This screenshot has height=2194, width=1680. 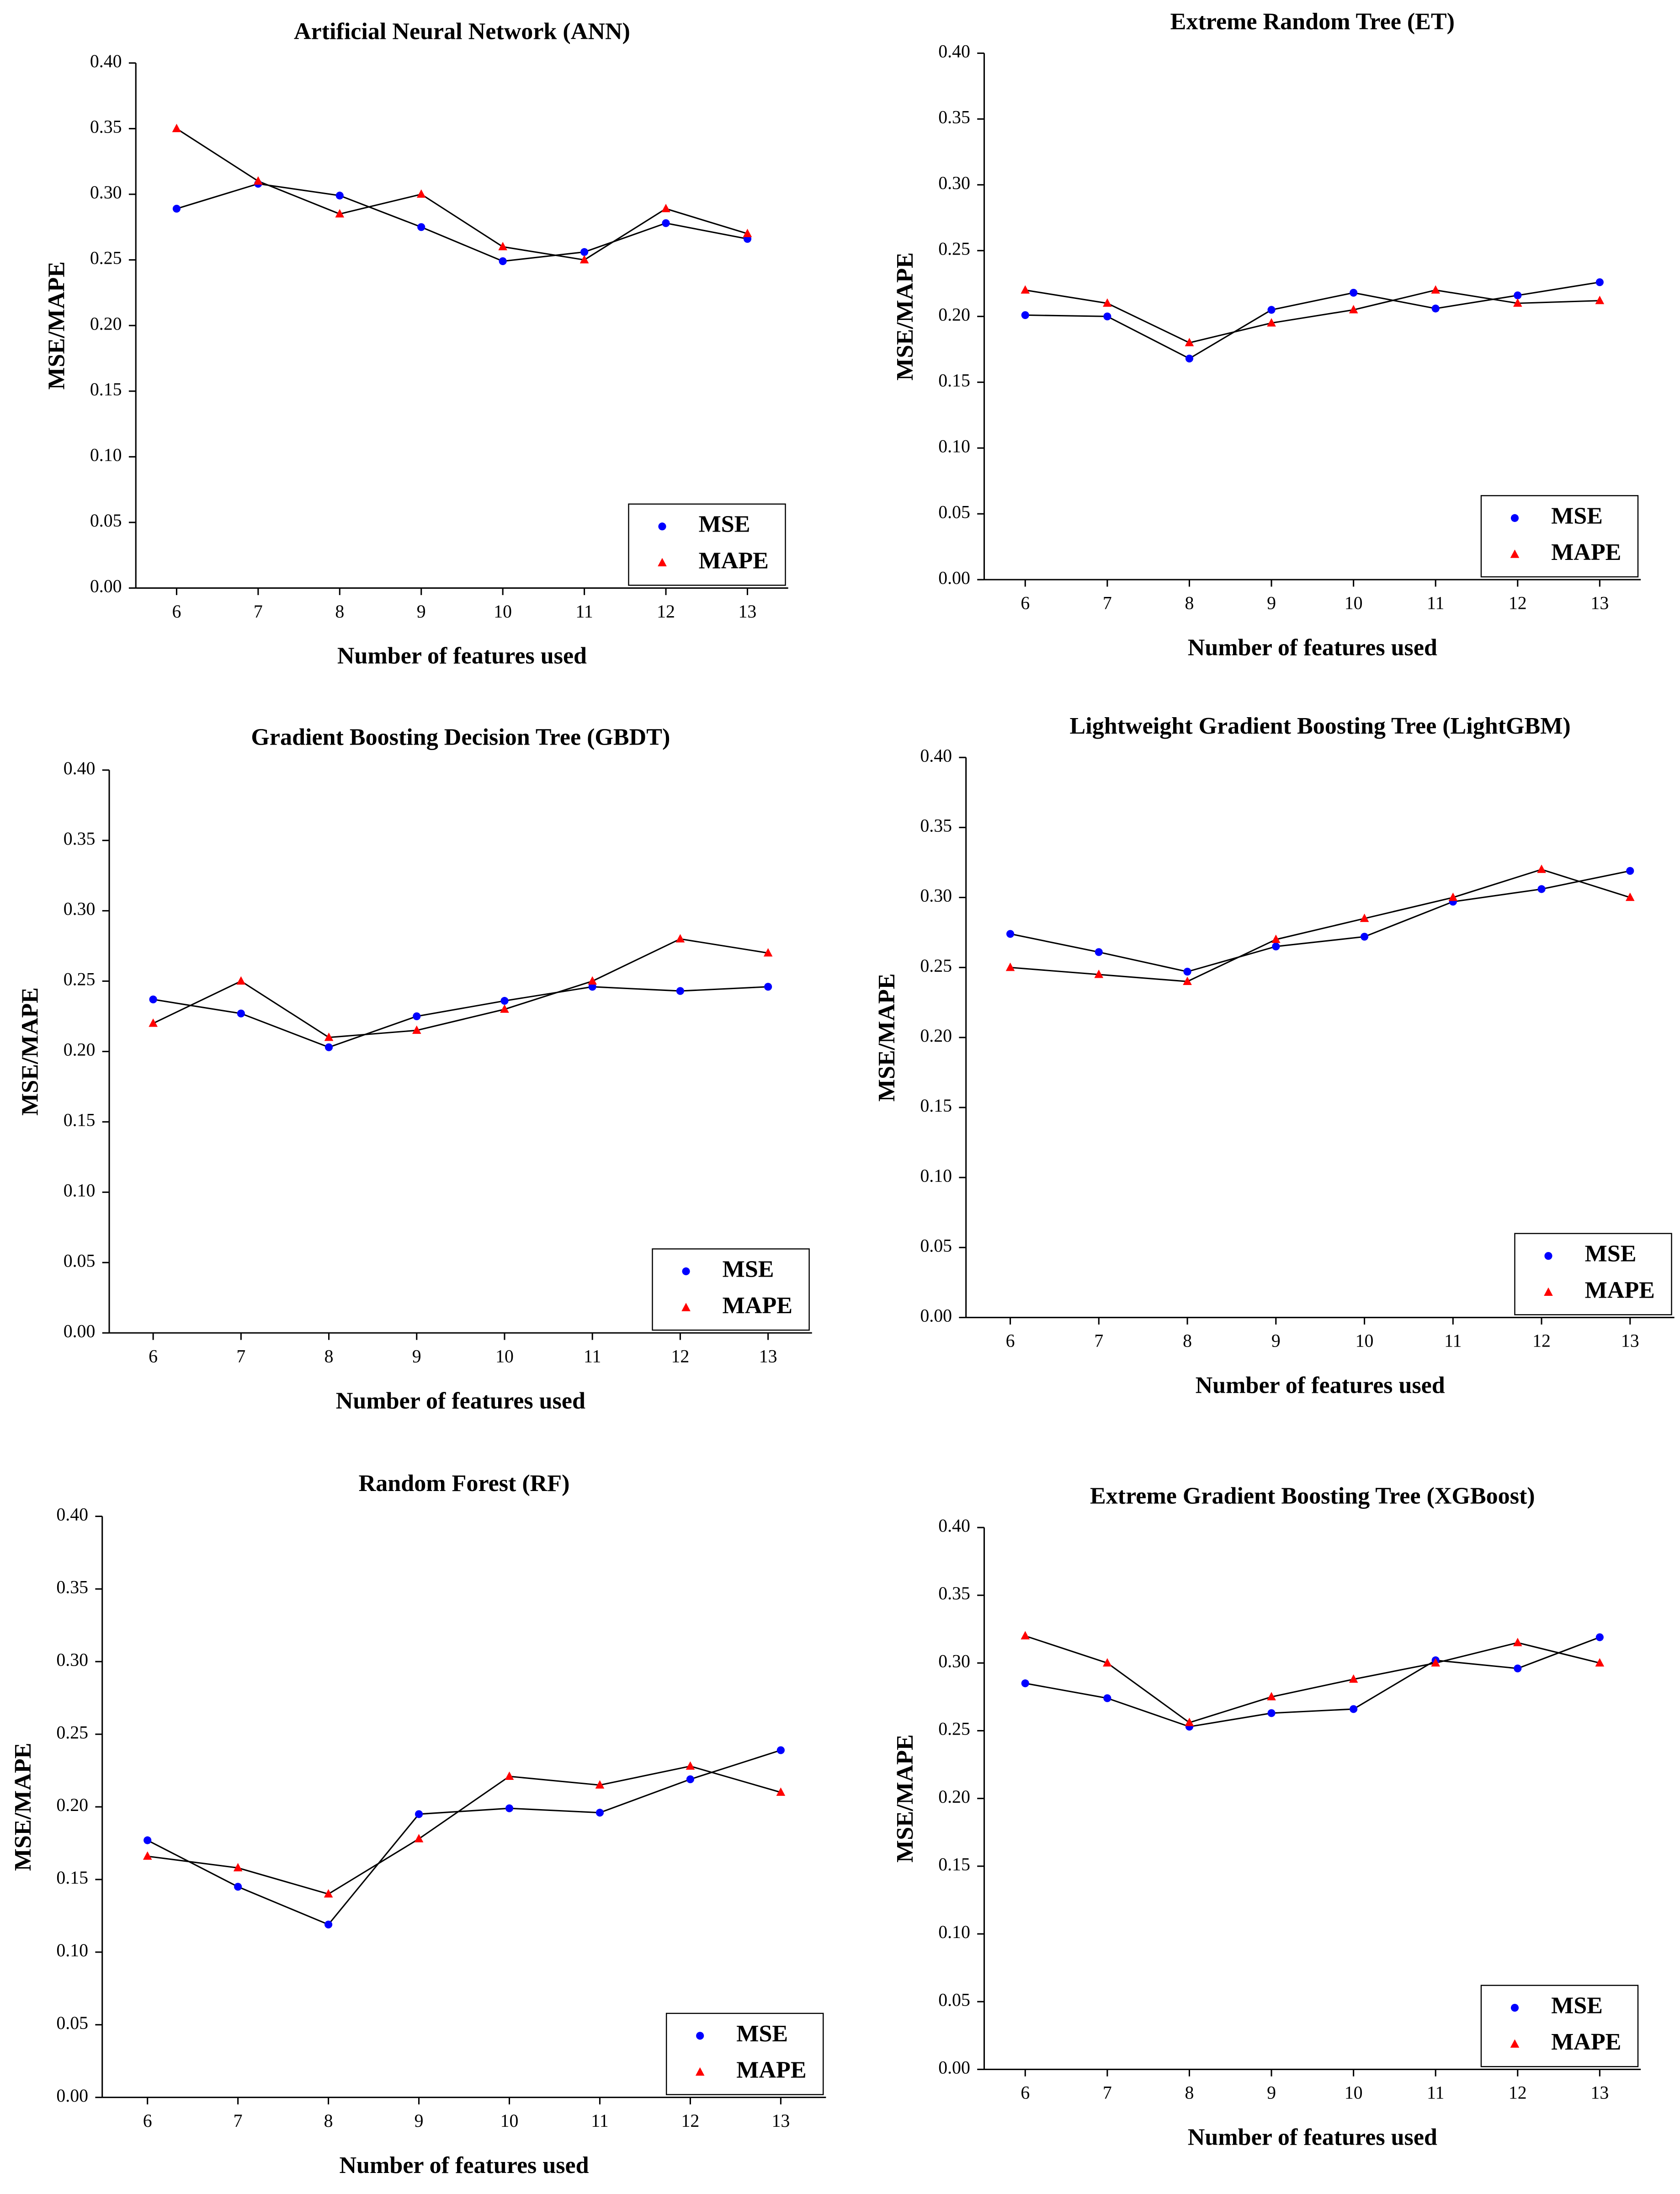 What do you see at coordinates (584, 612) in the screenshot?
I see `x-tick-label: 11` at bounding box center [584, 612].